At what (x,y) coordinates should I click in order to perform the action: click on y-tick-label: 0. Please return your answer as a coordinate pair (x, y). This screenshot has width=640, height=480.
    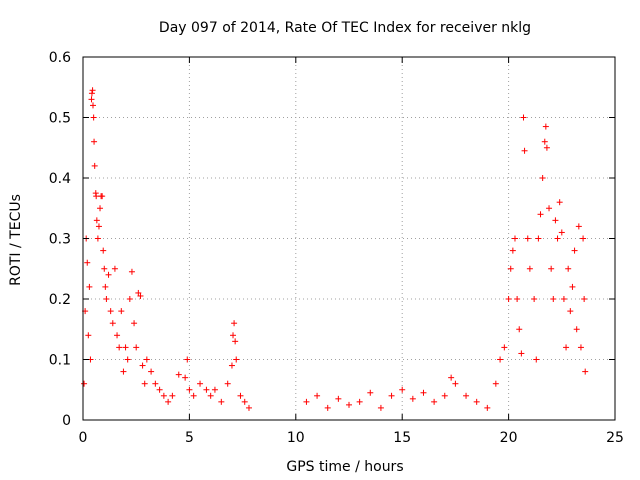
    Looking at the image, I should click on (66, 421).